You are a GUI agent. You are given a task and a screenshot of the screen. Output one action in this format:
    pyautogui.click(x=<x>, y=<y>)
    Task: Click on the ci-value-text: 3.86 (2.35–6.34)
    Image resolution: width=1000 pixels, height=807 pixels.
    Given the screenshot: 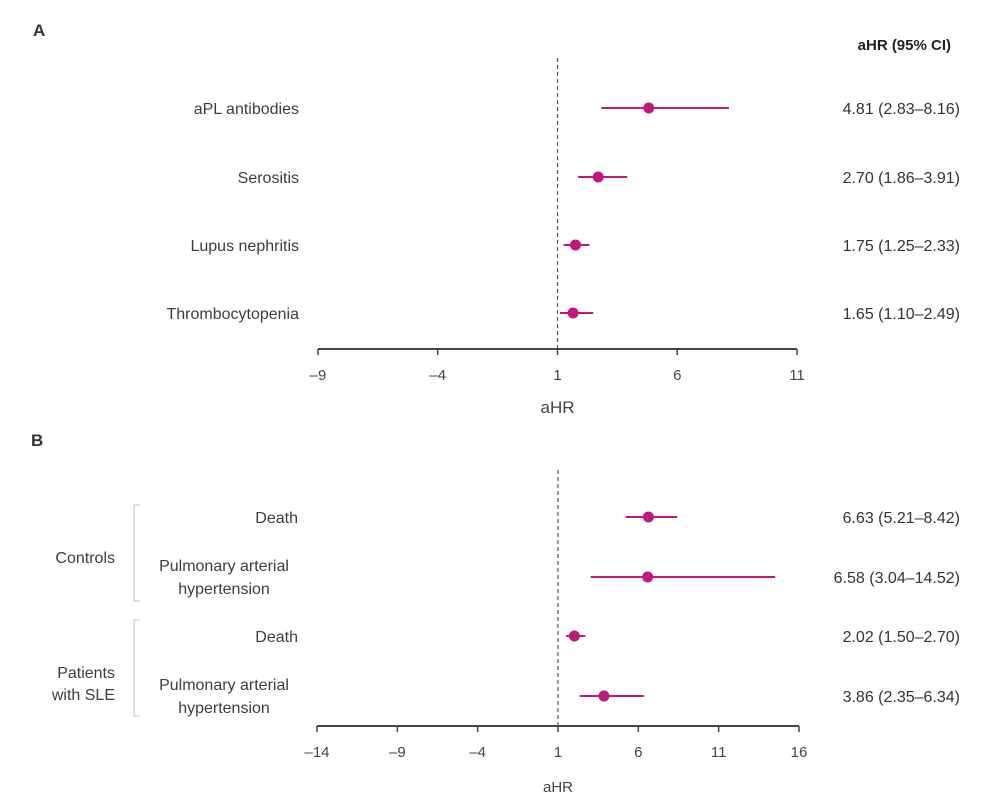 What is the action you would take?
    pyautogui.click(x=901, y=697)
    